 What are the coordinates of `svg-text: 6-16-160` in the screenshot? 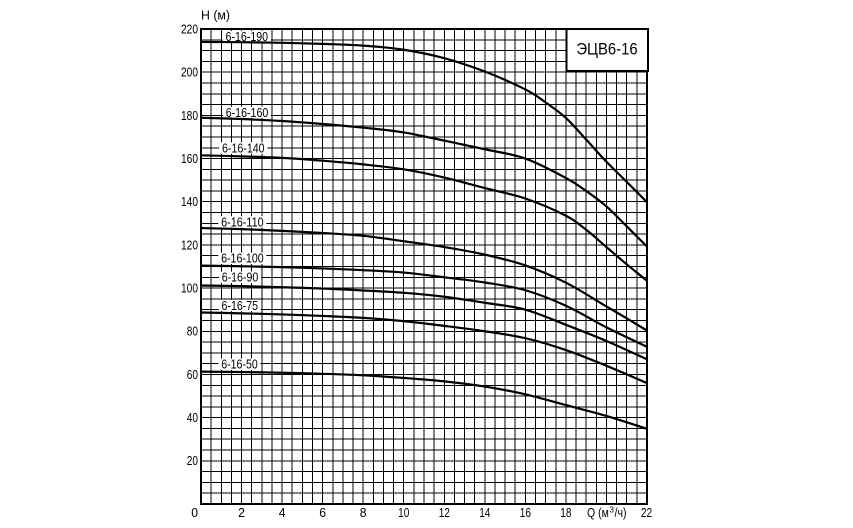 It's located at (247, 113).